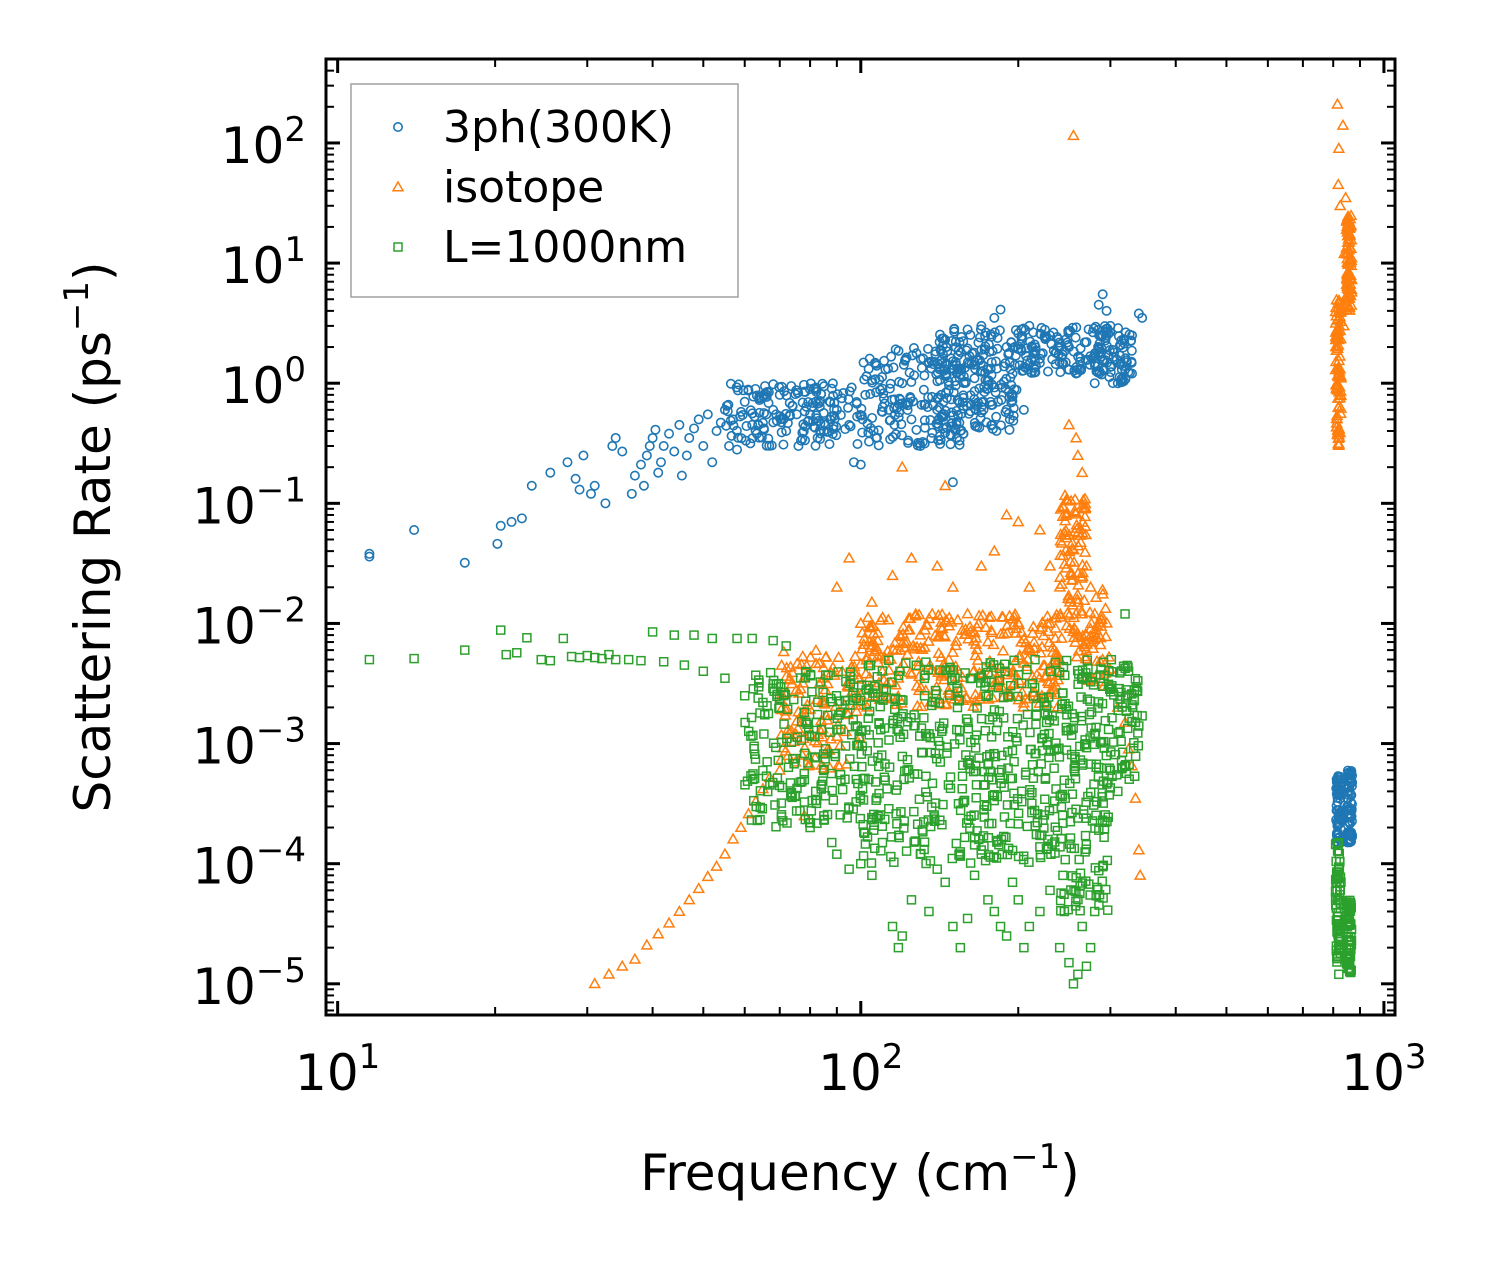  I want to click on y-tick-label: 10², so click(263, 142).